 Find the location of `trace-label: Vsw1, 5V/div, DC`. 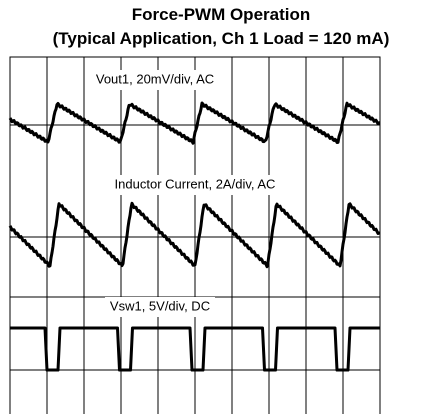

trace-label: Vsw1, 5V/div, DC is located at coordinates (160, 305).